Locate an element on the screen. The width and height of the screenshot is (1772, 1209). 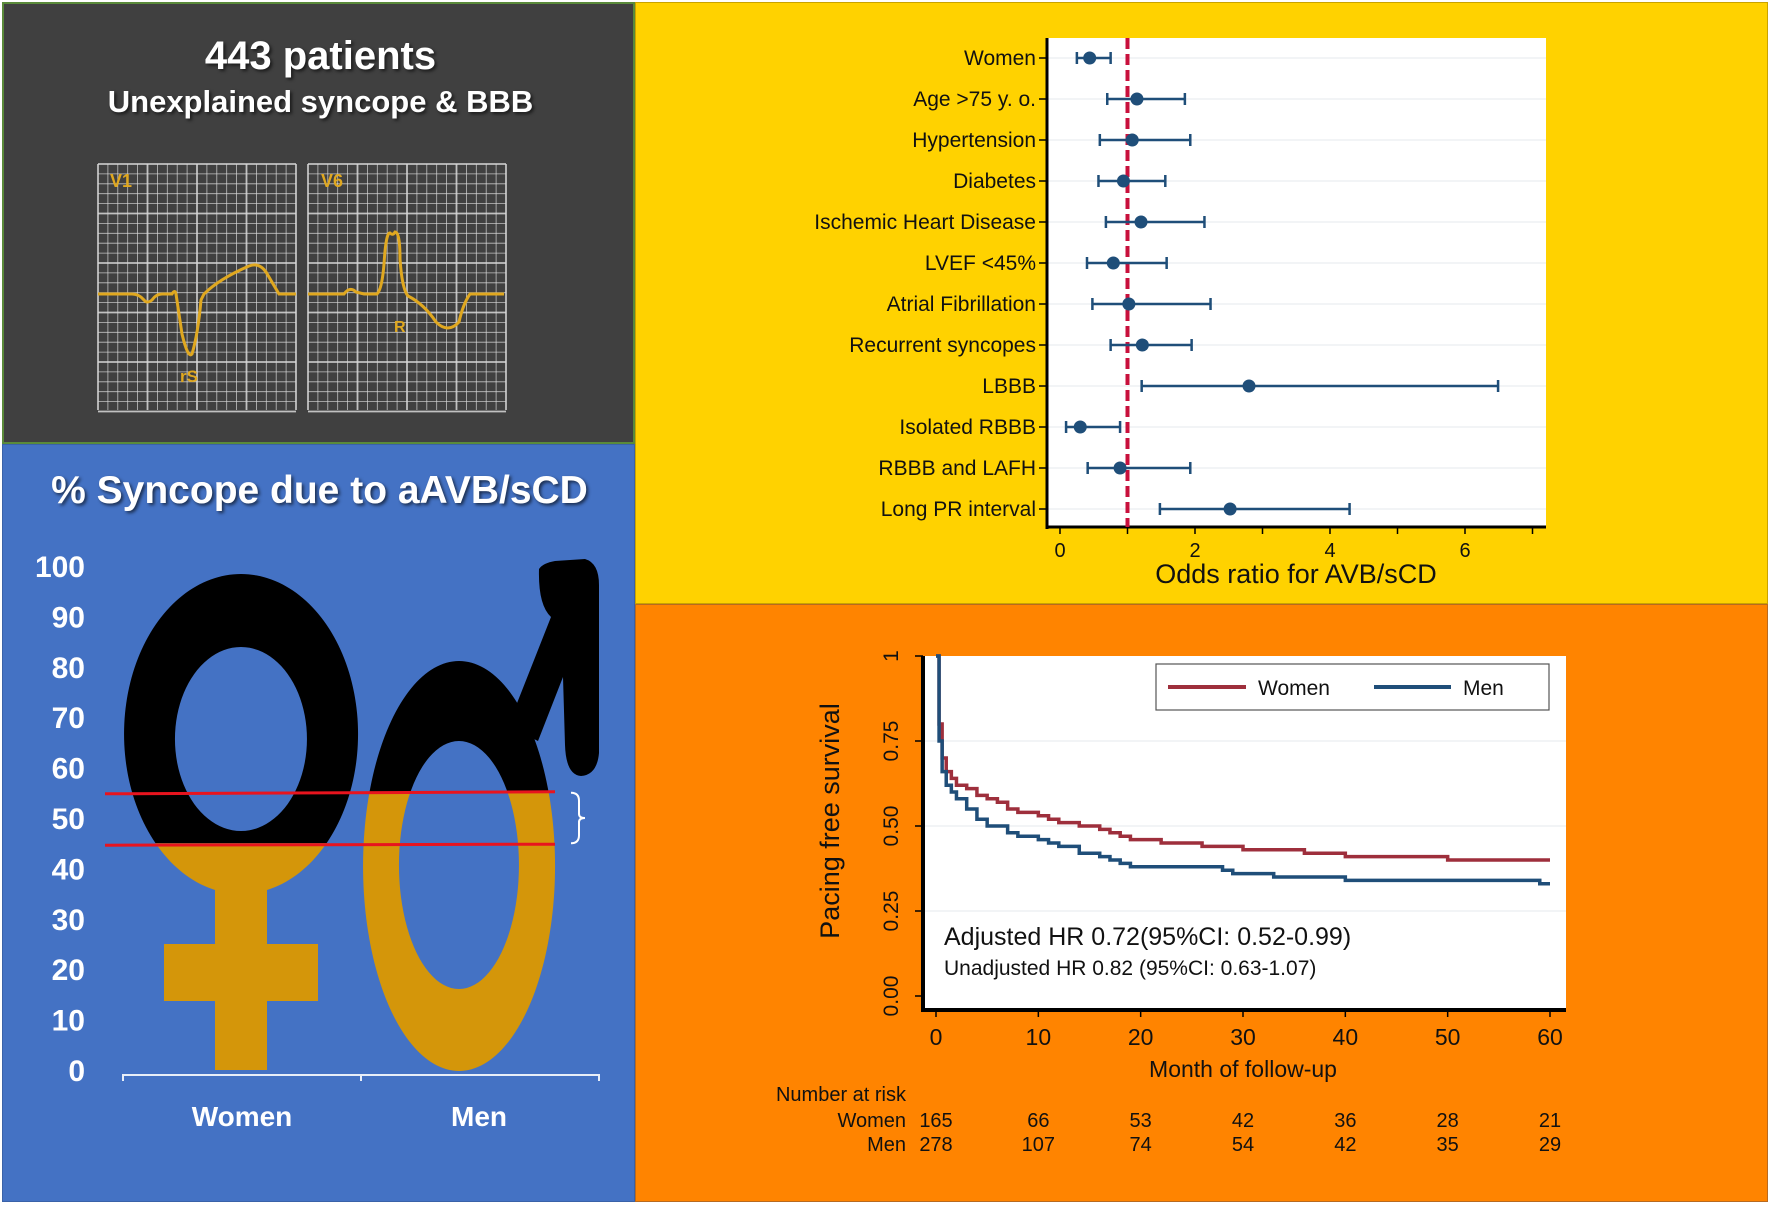
ci-women is located at coordinates (1093, 58).